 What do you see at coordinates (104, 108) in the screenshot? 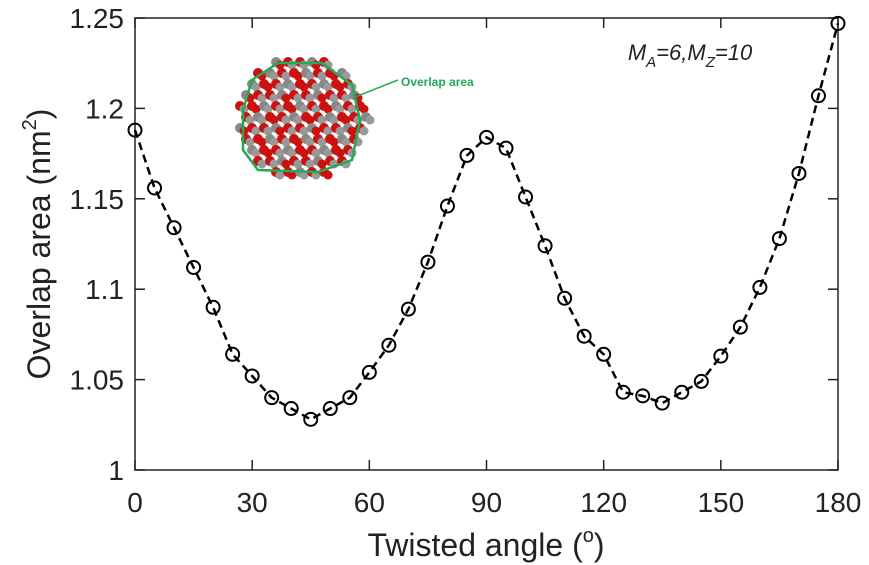
I see `y-tick-label: 1.2` at bounding box center [104, 108].